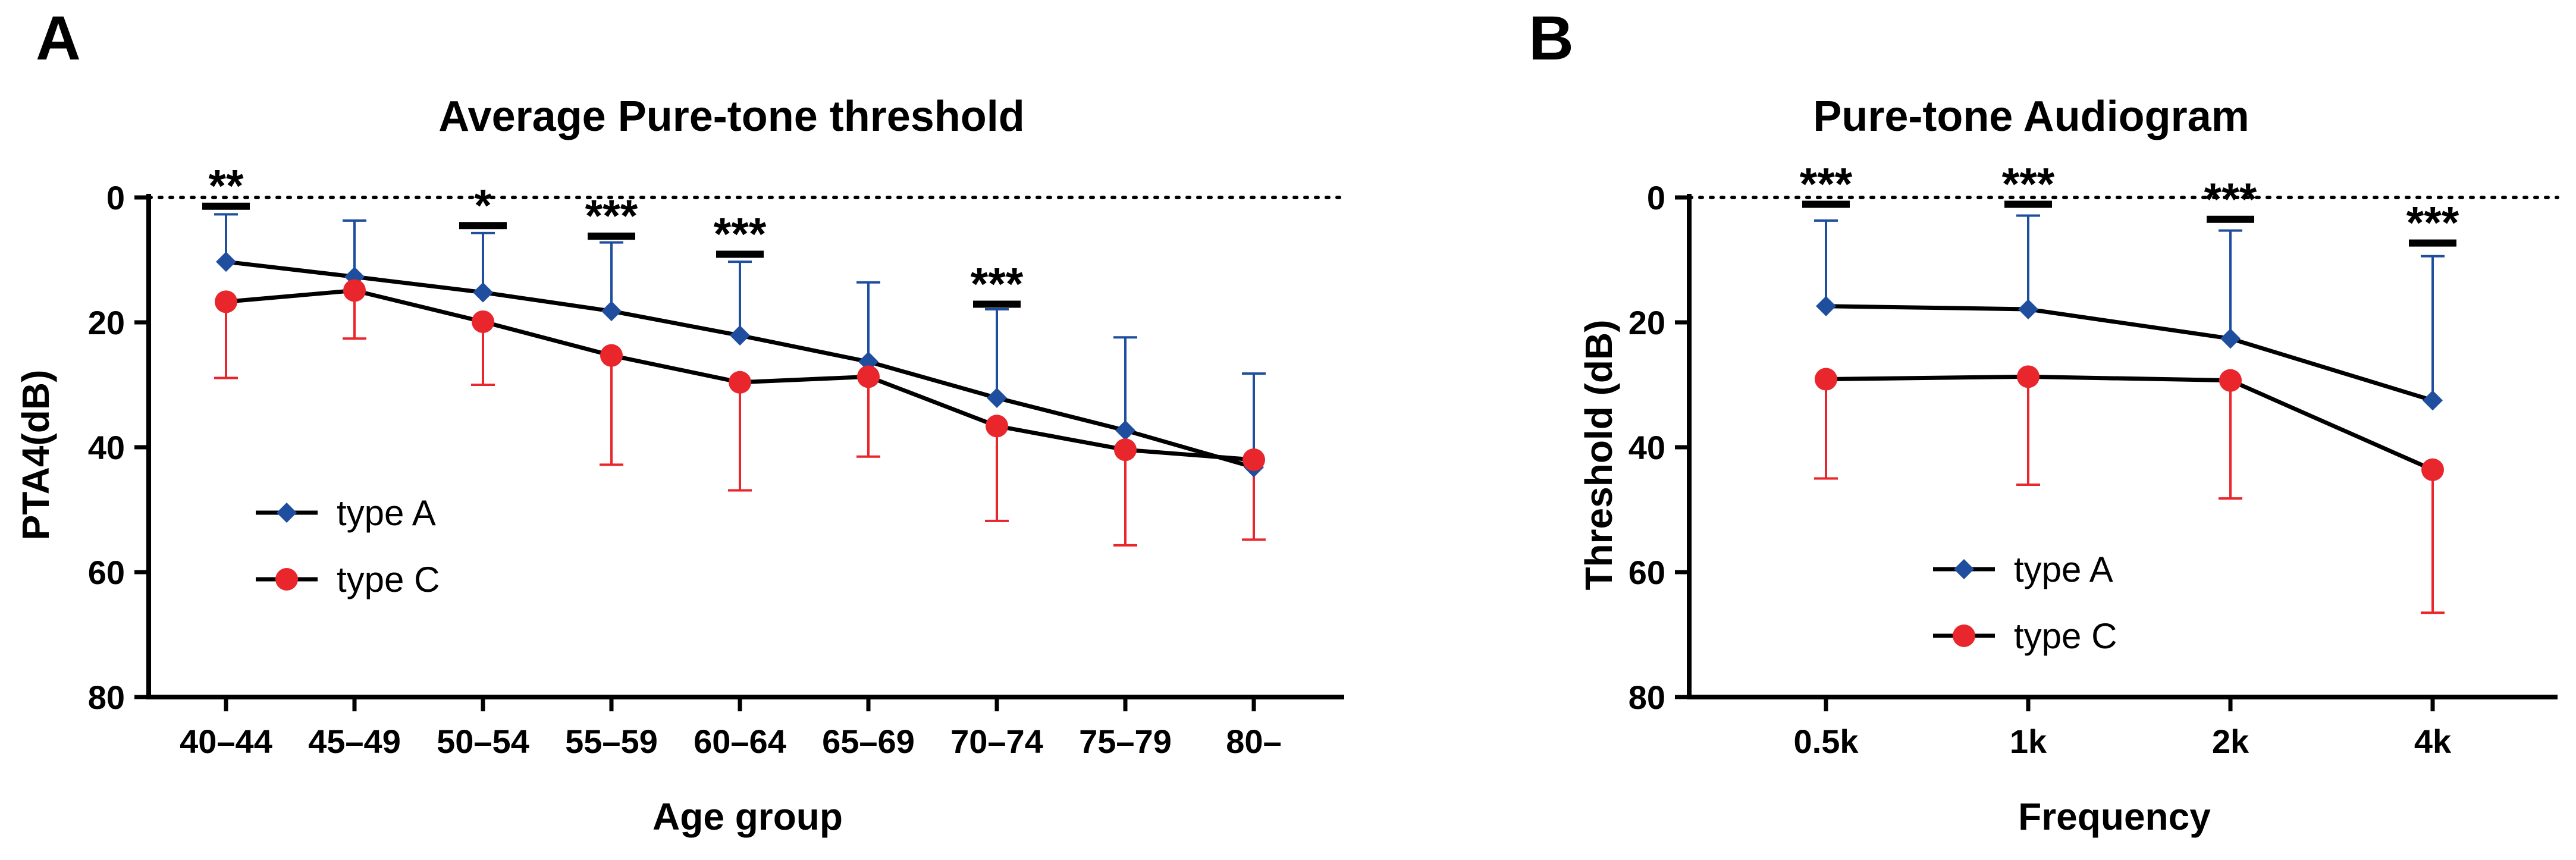 This screenshot has height=860, width=2576. Describe the element at coordinates (226, 186) in the screenshot. I see `panel-a-significance-label: **` at that location.